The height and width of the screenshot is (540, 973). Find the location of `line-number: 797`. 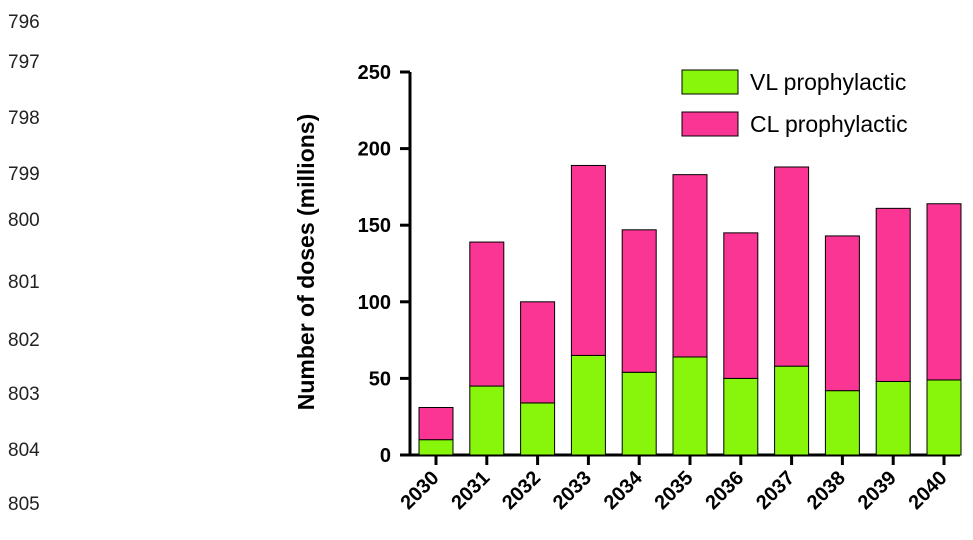

line-number: 797 is located at coordinates (24, 62).